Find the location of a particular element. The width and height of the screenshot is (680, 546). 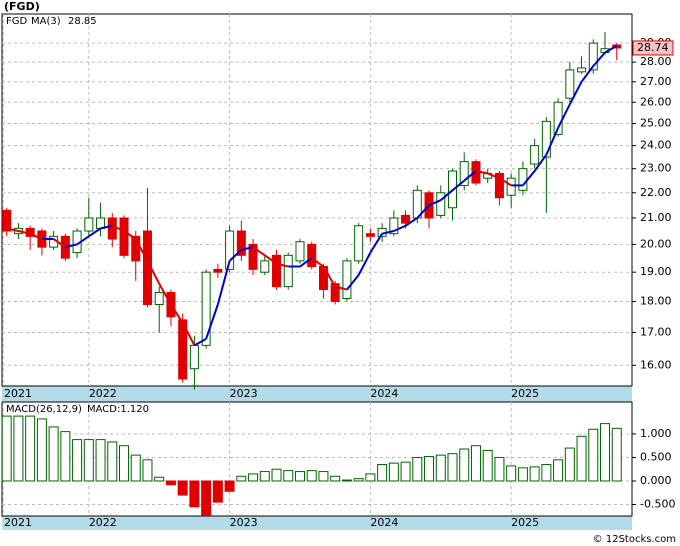

x-axis-band is located at coordinates (317, 523).